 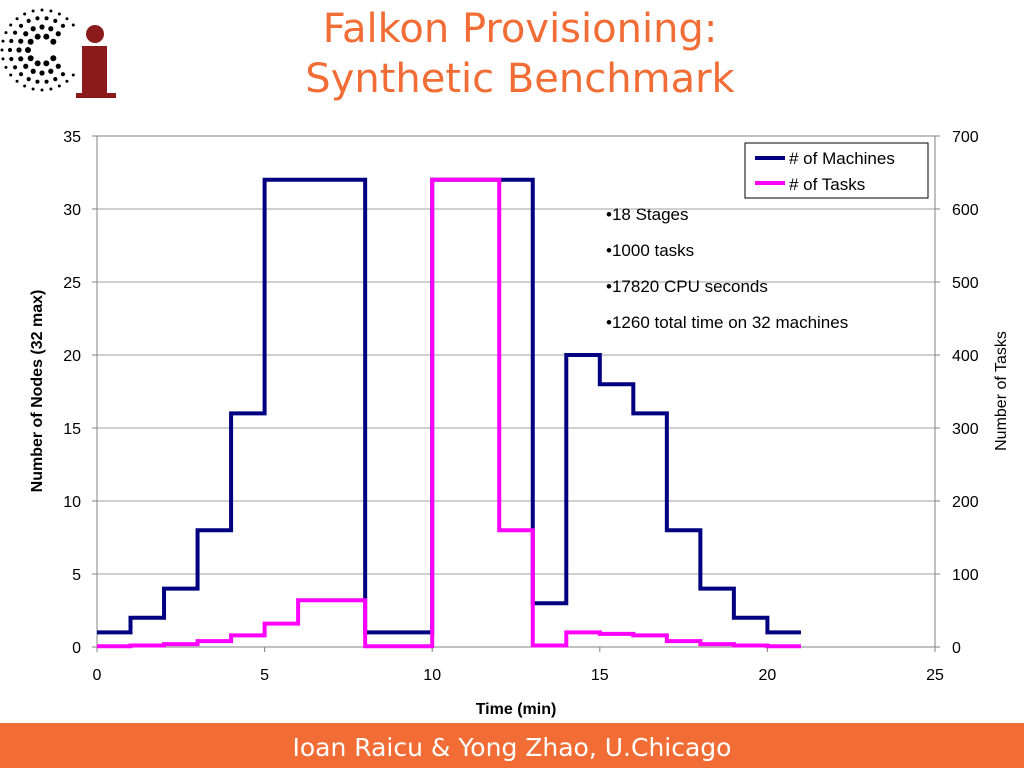 What do you see at coordinates (58, 53) in the screenshot?
I see `logo` at bounding box center [58, 53].